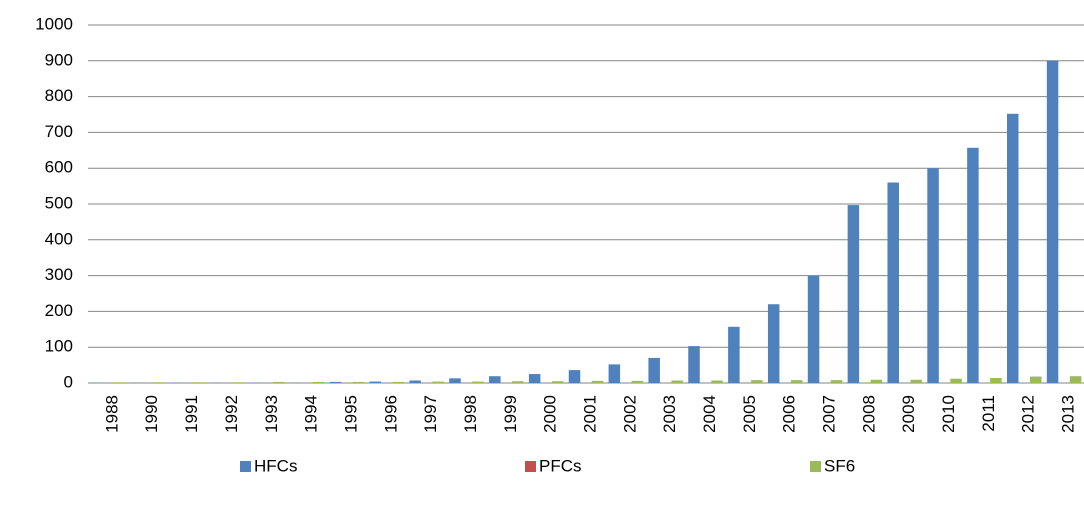  I want to click on y-tick-label: 400, so click(59, 238).